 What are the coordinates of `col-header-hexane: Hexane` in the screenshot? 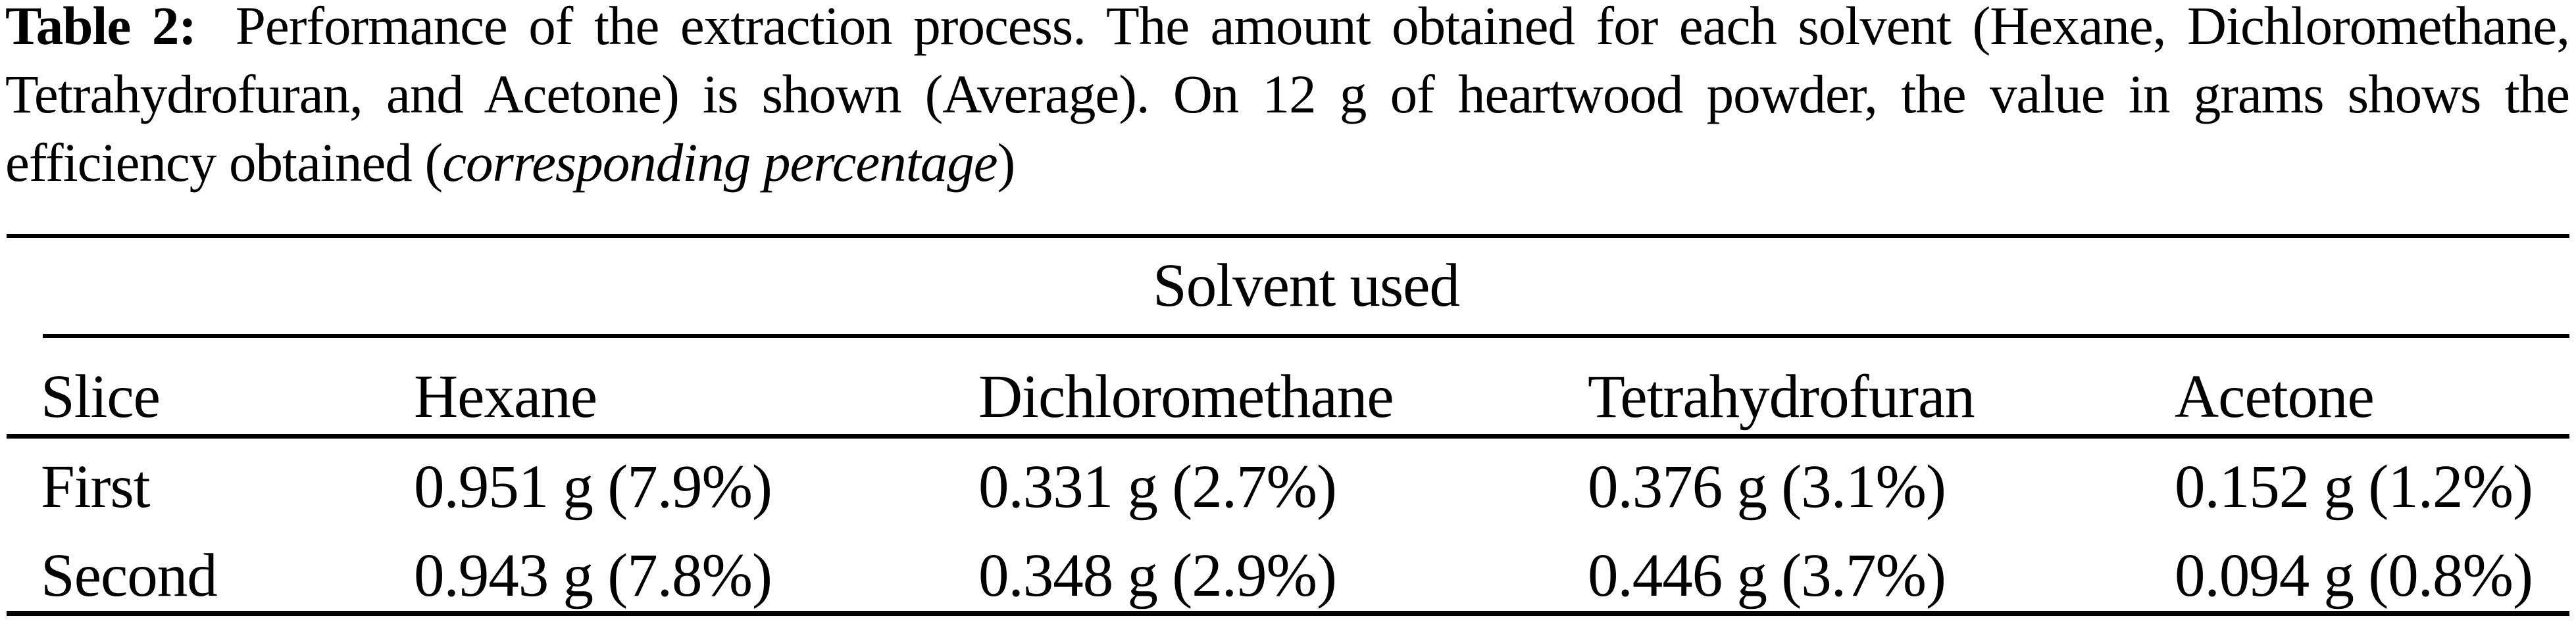 It's located at (505, 397).